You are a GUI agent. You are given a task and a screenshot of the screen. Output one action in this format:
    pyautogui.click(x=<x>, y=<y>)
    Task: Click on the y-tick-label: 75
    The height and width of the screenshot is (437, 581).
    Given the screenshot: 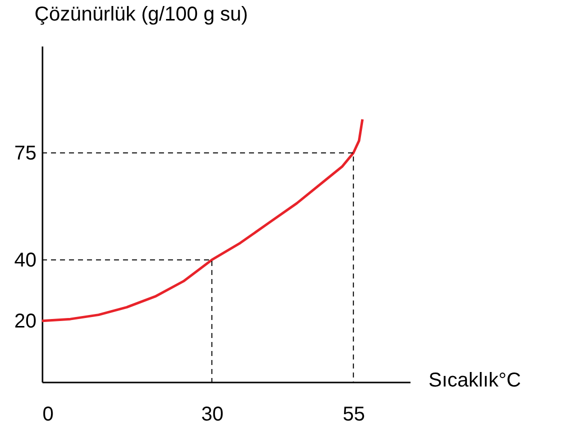 What is the action you would take?
    pyautogui.click(x=25, y=153)
    